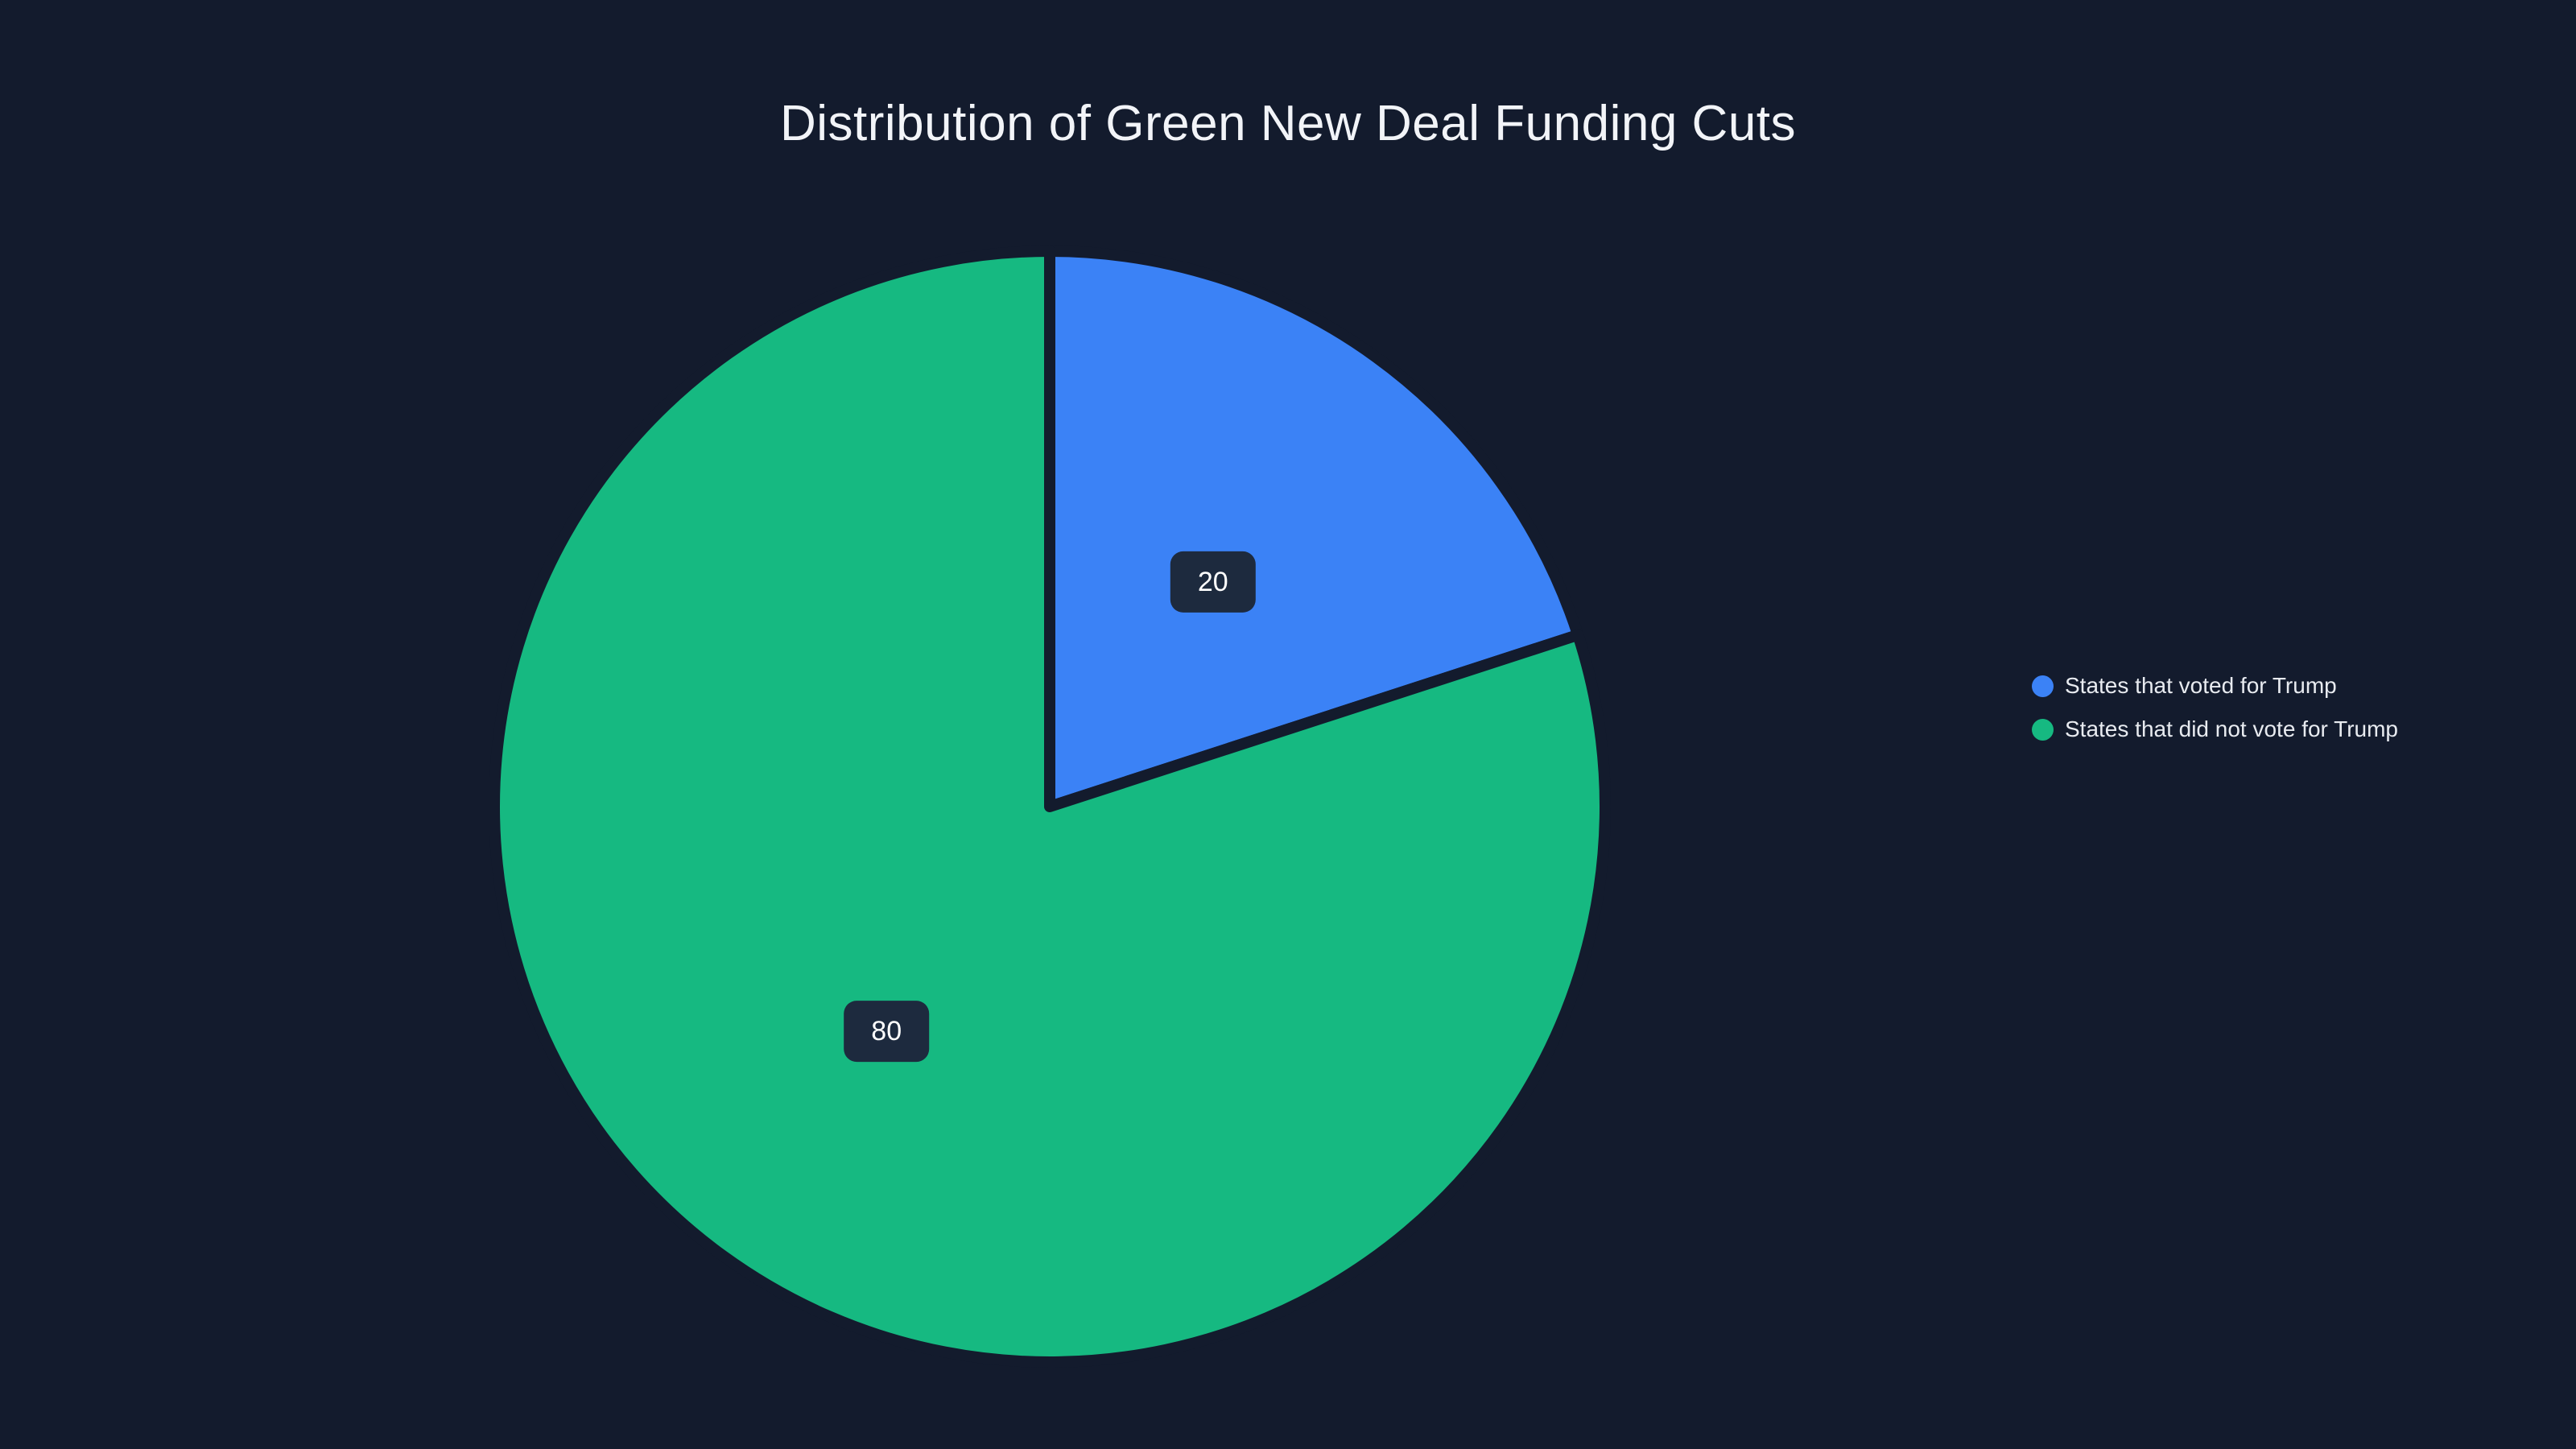 This screenshot has width=2576, height=1449. I want to click on slice-value-text: 80, so click(886, 1031).